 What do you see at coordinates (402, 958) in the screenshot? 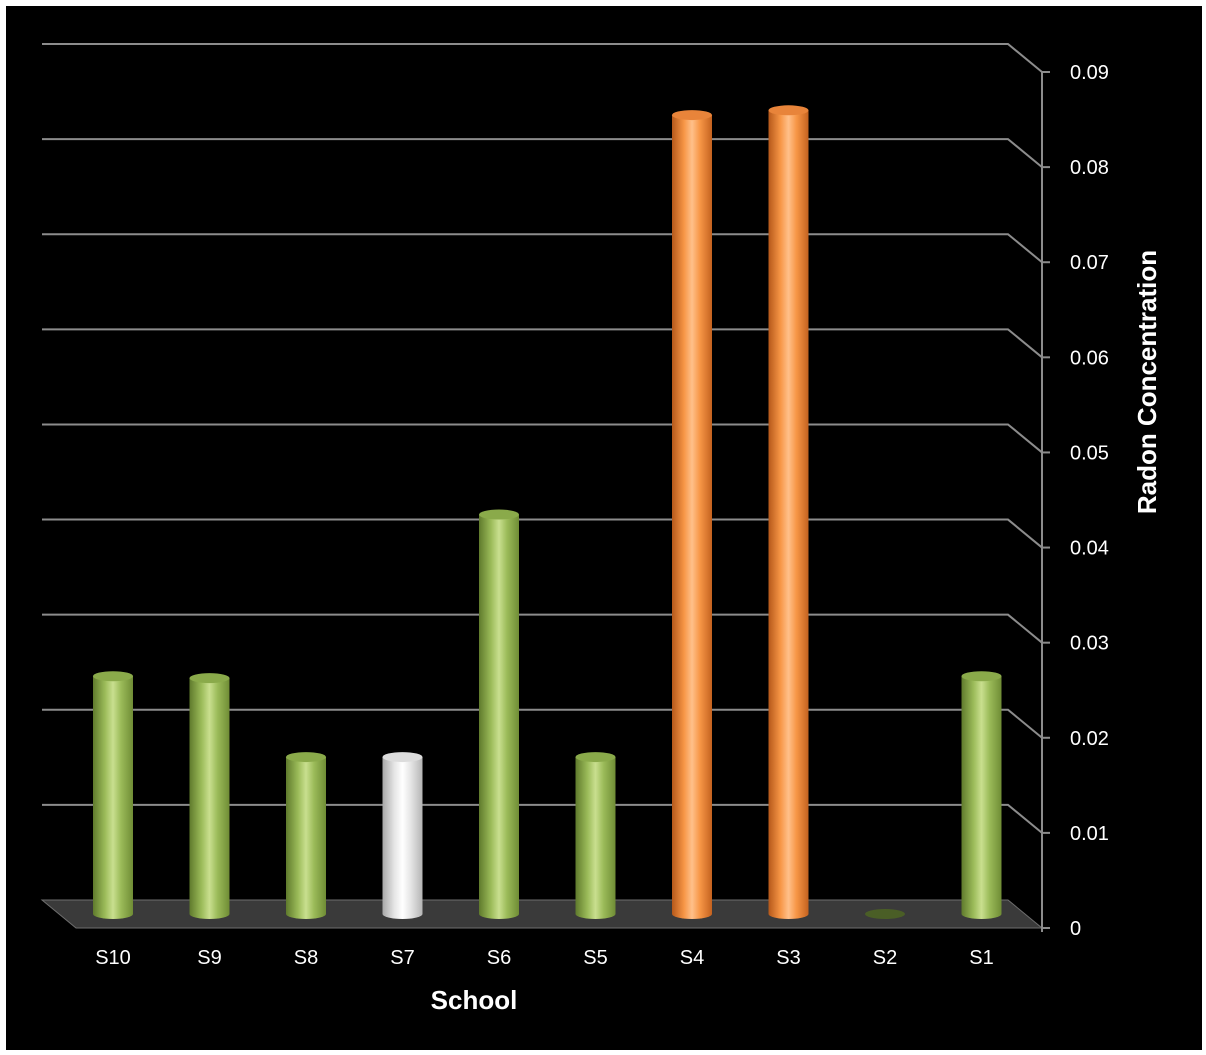
I see `x-tick-label: S7` at bounding box center [402, 958].